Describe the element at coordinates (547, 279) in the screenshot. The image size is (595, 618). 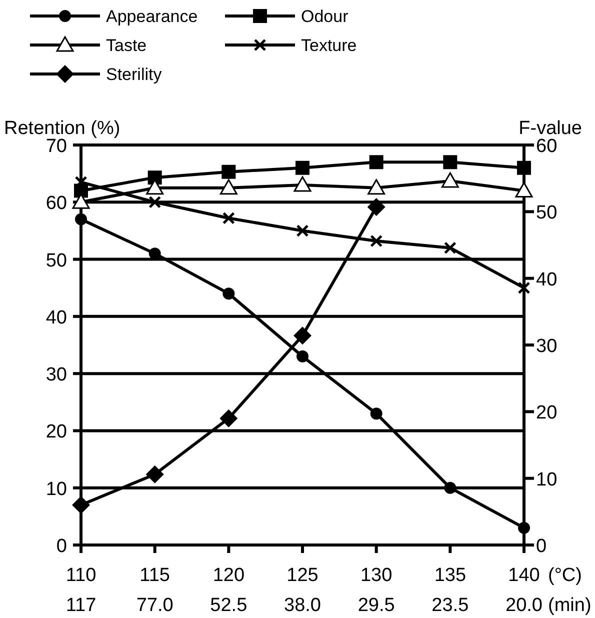
I see `y2-tick-label: 40` at that location.